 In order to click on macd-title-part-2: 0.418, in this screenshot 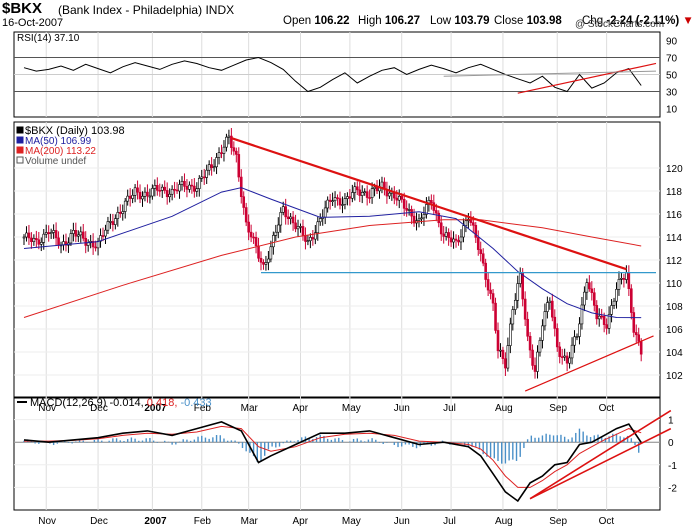, I will do `click(164, 403)`.